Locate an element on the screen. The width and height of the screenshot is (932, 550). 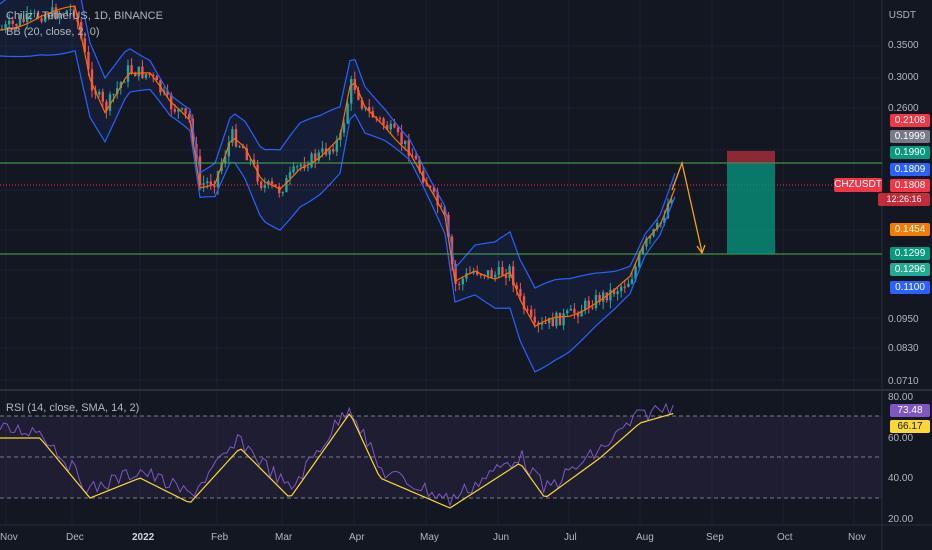
take-profit-zone is located at coordinates (751, 208).